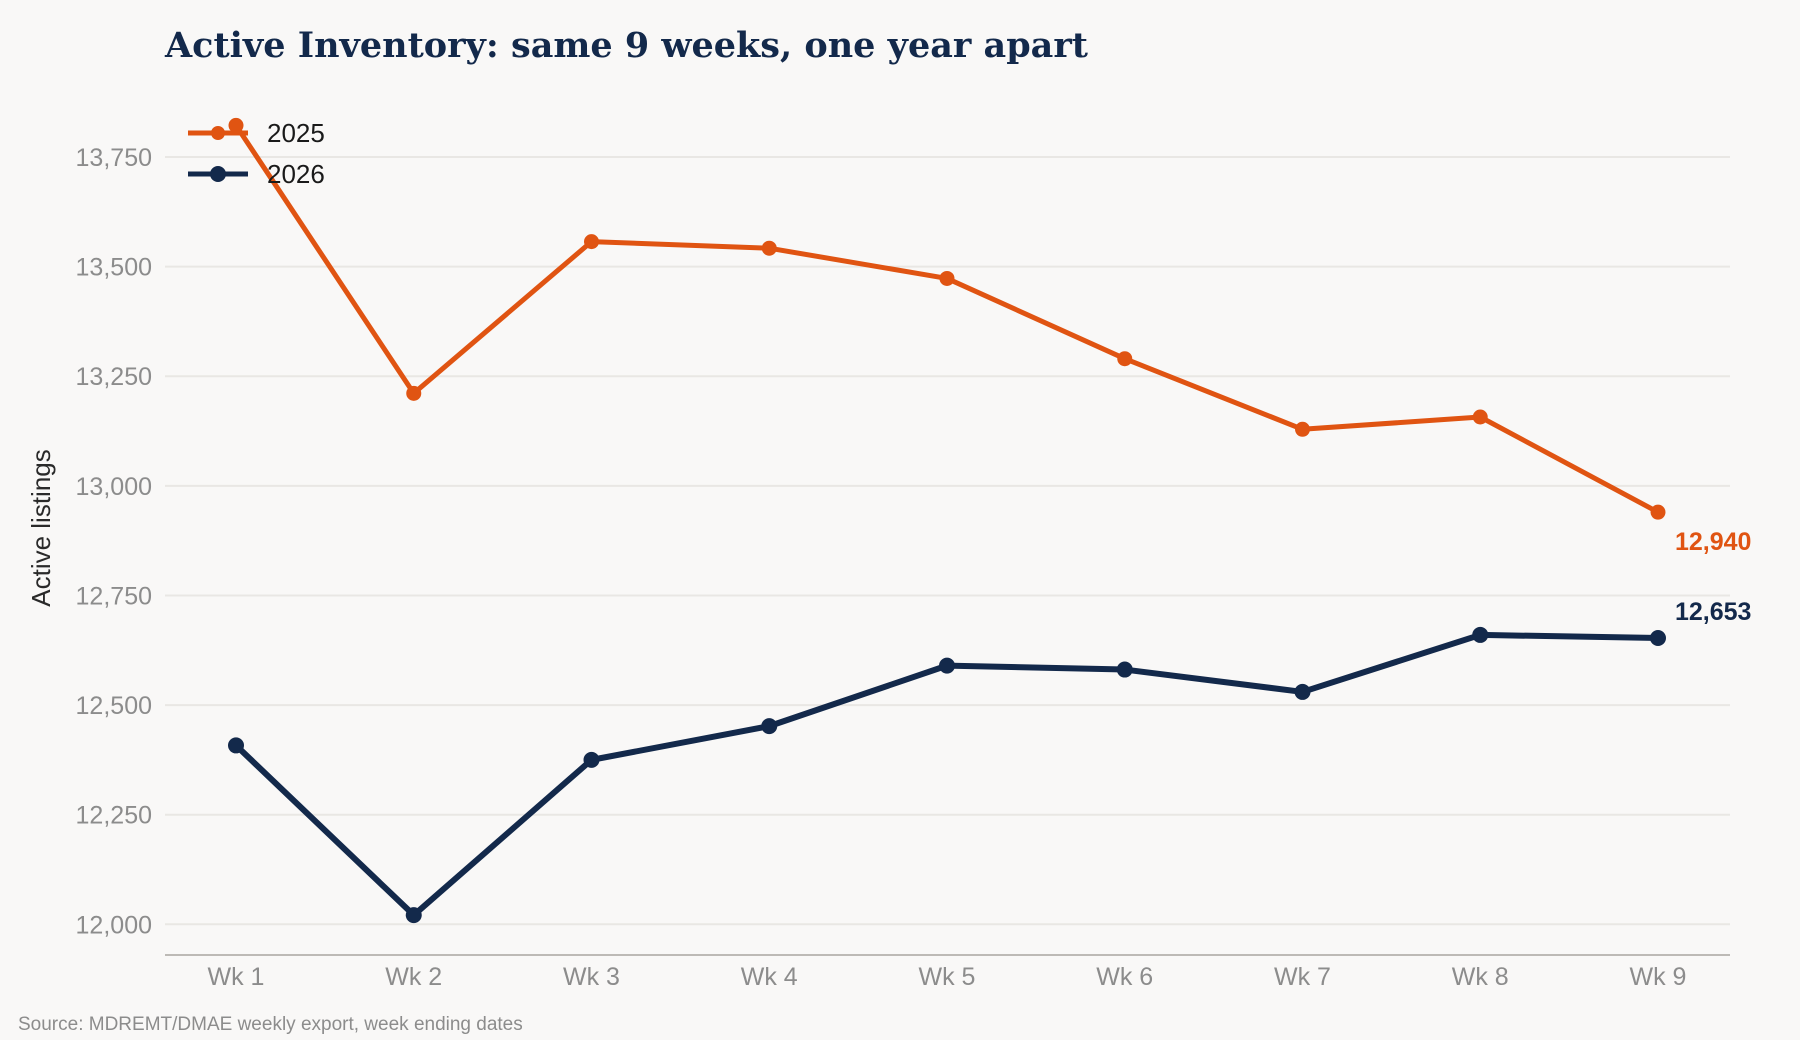  What do you see at coordinates (218, 133) in the screenshot?
I see `legend-marker-2025` at bounding box center [218, 133].